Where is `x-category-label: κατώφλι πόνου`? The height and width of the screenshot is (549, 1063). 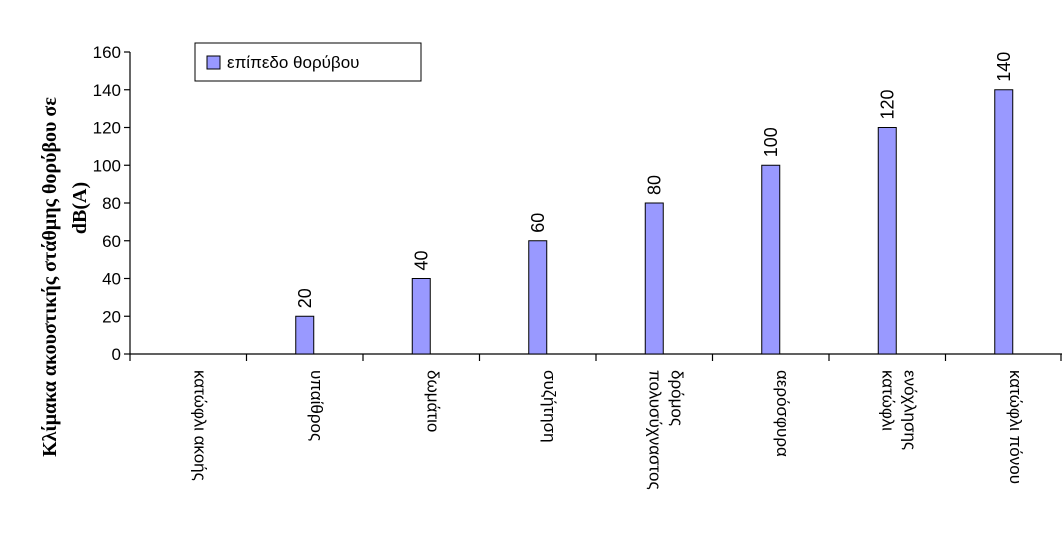 x-category-label: κατώφλι πόνου is located at coordinates (1015, 427).